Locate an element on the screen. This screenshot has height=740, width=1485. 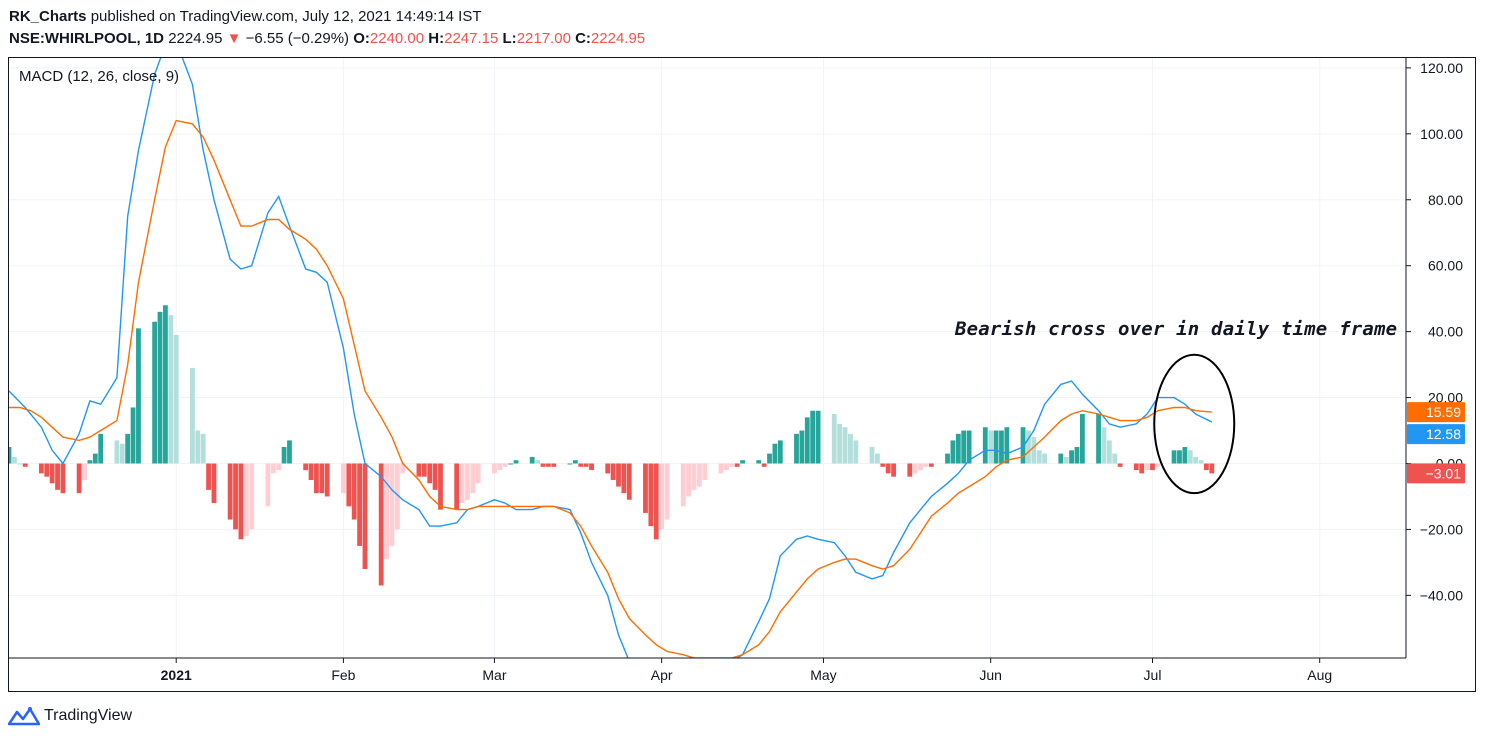
tradingview-footer: TradingView is located at coordinates (70, 716).